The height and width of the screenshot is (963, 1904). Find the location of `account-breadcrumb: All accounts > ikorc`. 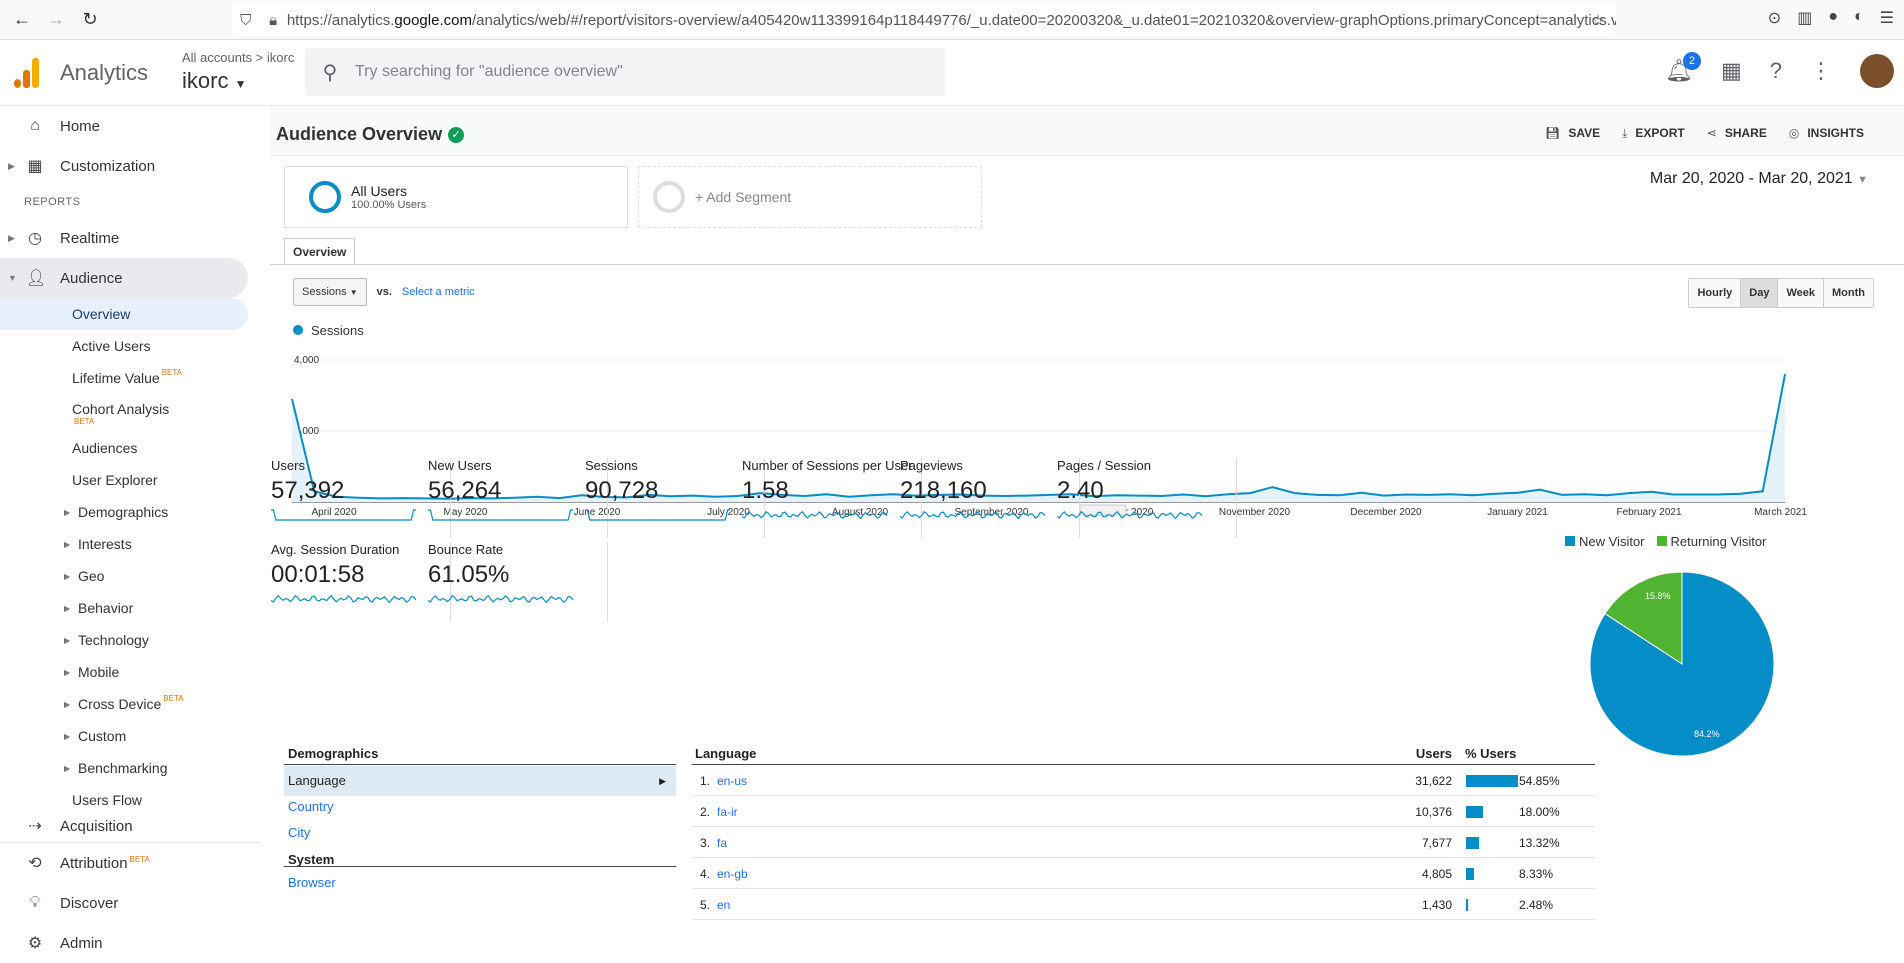

account-breadcrumb: All accounts > ikorc is located at coordinates (238, 57).